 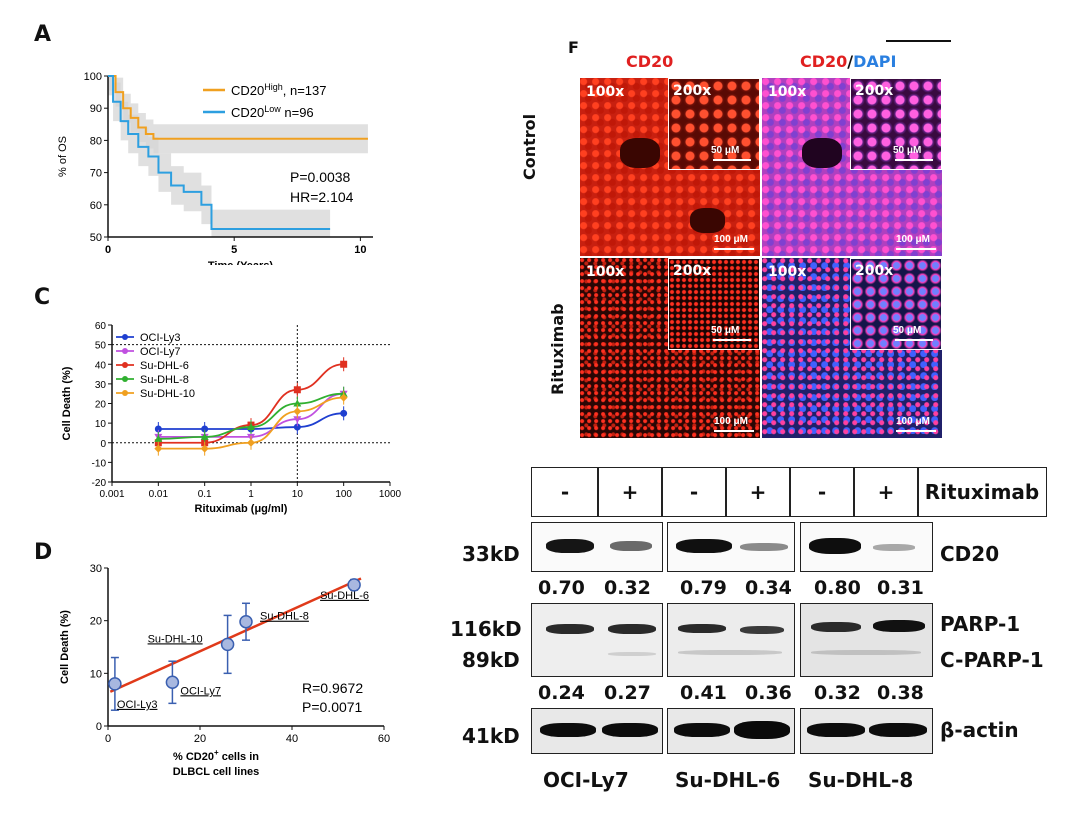 What do you see at coordinates (491, 736) in the screenshot?
I see `marker-kd: 41kD` at bounding box center [491, 736].